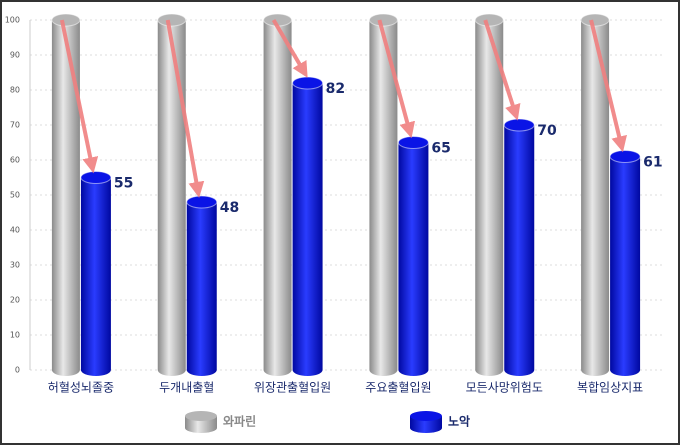 This screenshot has width=680, height=445. Describe the element at coordinates (12, 20) in the screenshot. I see `y-tick-label: 100` at that location.